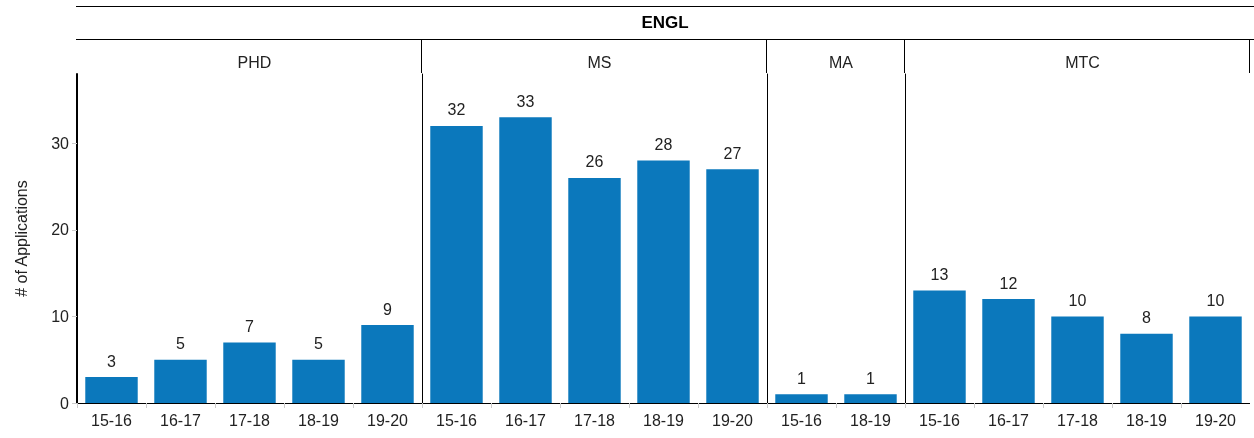 Image resolution: width=1254 pixels, height=438 pixels. What do you see at coordinates (525, 101) in the screenshot?
I see `data-label: 33` at bounding box center [525, 101].